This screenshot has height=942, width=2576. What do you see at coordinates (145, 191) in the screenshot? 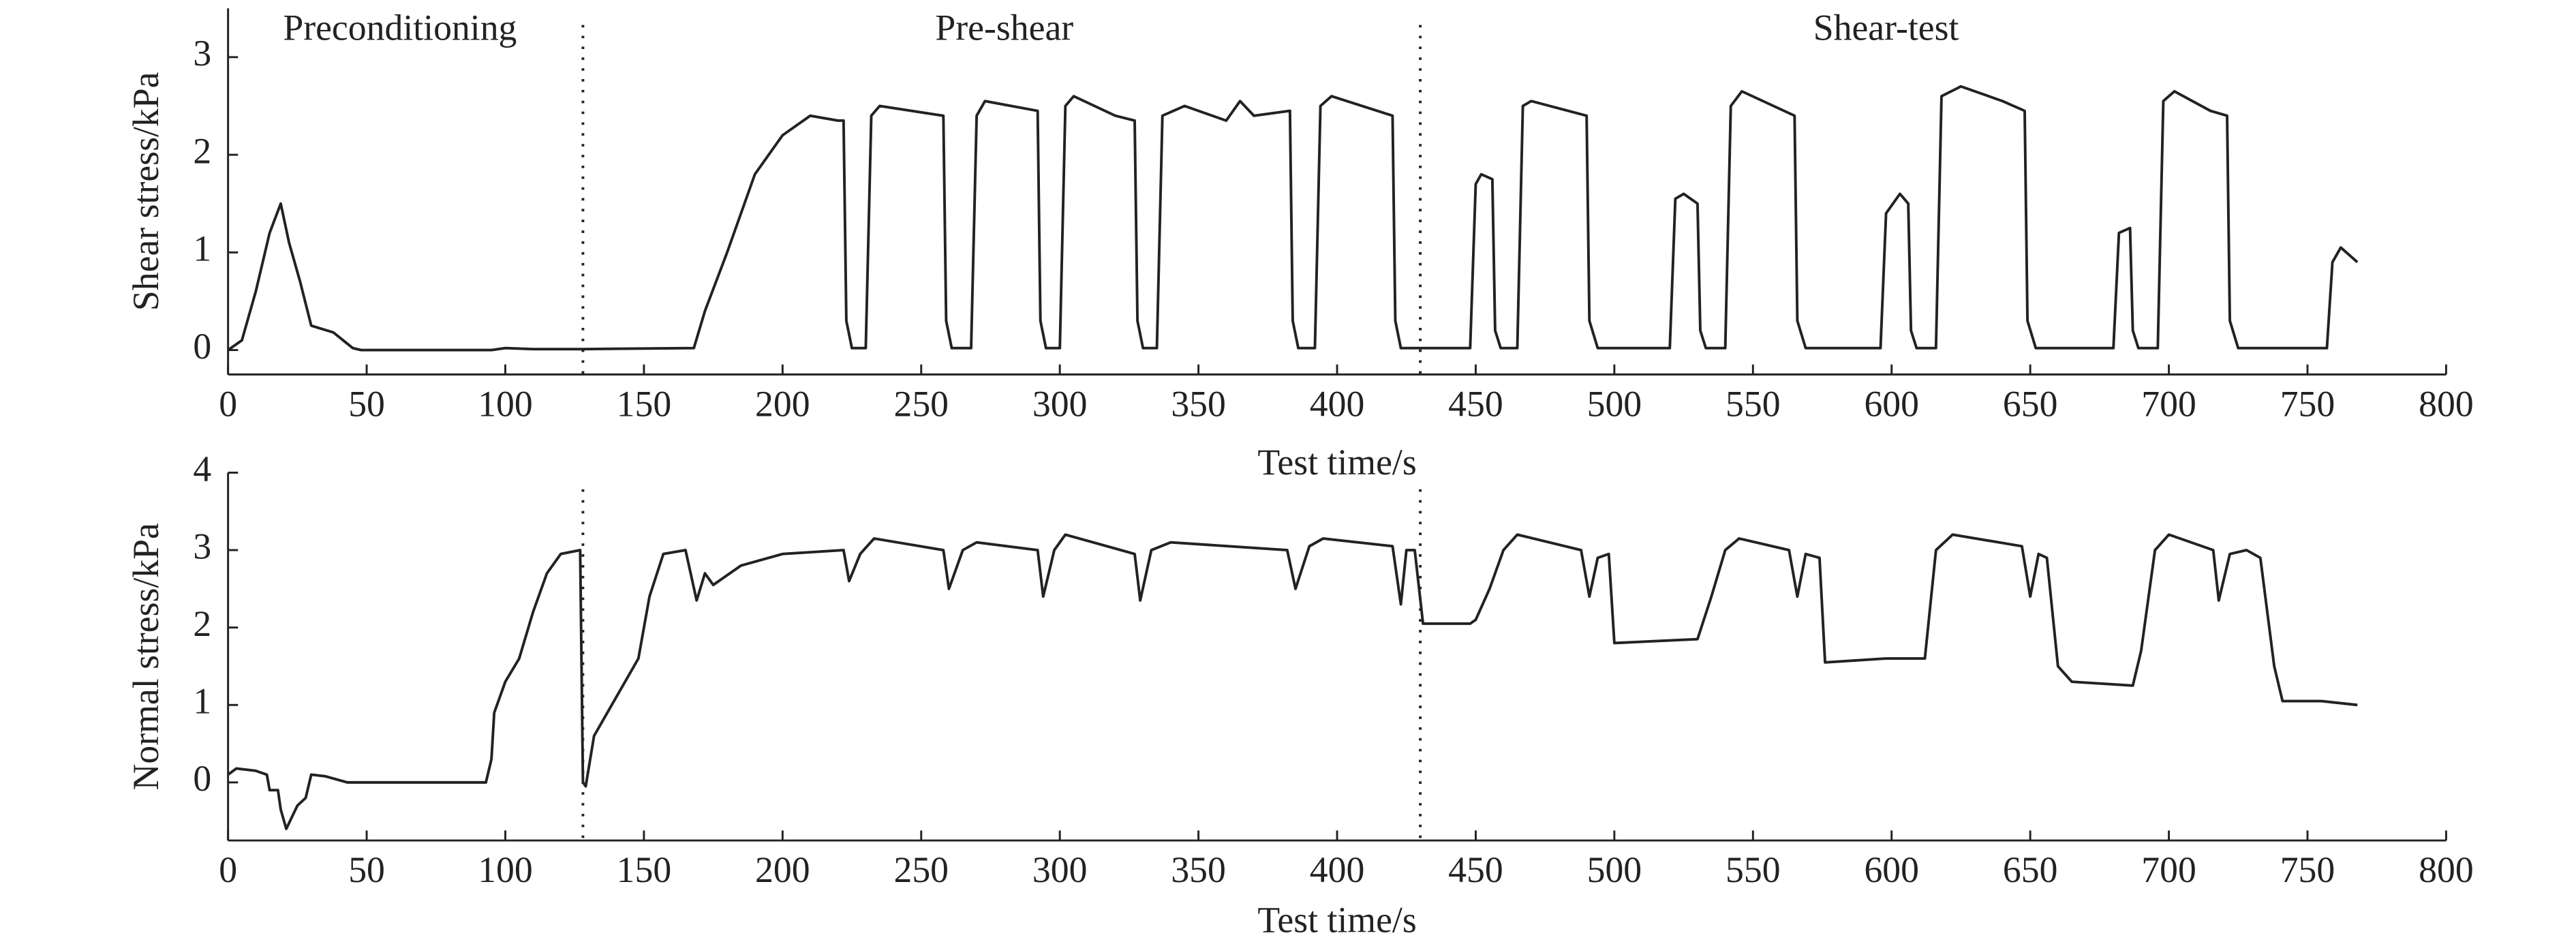
I see `y-axis-label: Shear stress/kPa` at bounding box center [145, 191].